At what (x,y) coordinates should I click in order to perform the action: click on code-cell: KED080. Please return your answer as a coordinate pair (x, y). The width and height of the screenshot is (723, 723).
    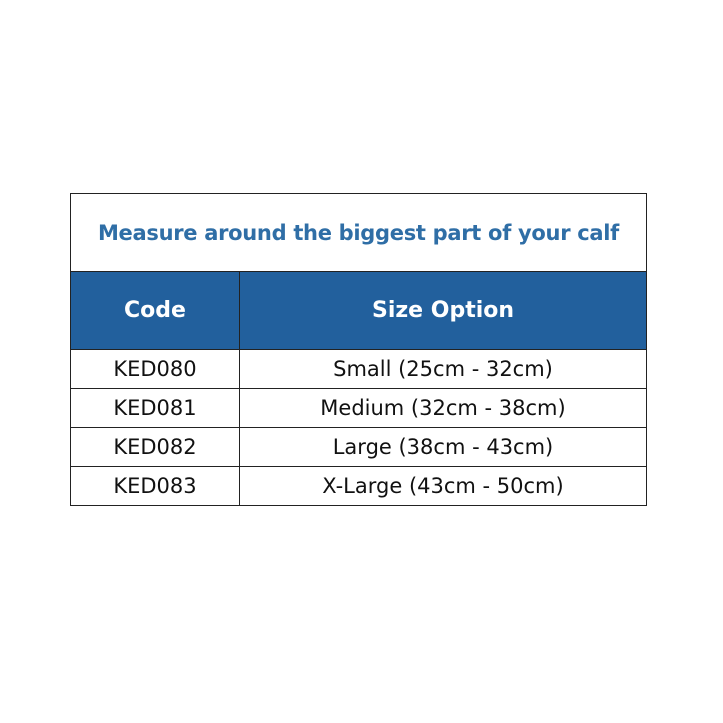
    Looking at the image, I should click on (155, 369).